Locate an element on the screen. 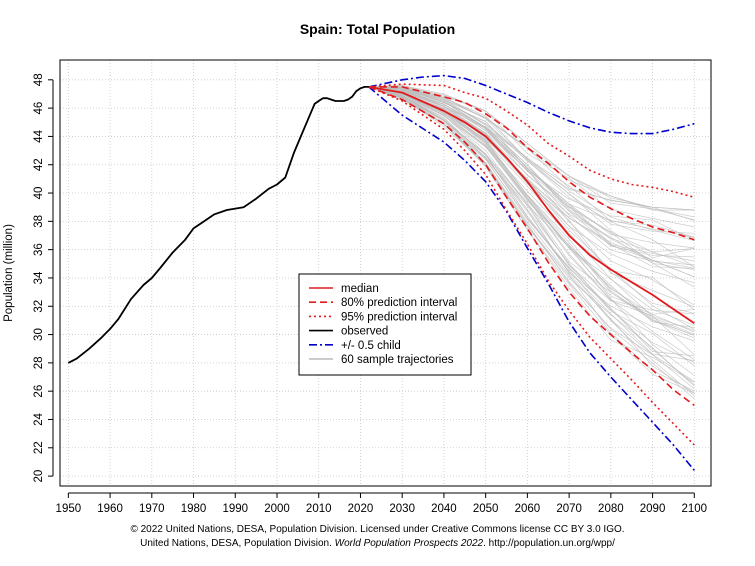  x-tick-label: 2050 is located at coordinates (486, 509).